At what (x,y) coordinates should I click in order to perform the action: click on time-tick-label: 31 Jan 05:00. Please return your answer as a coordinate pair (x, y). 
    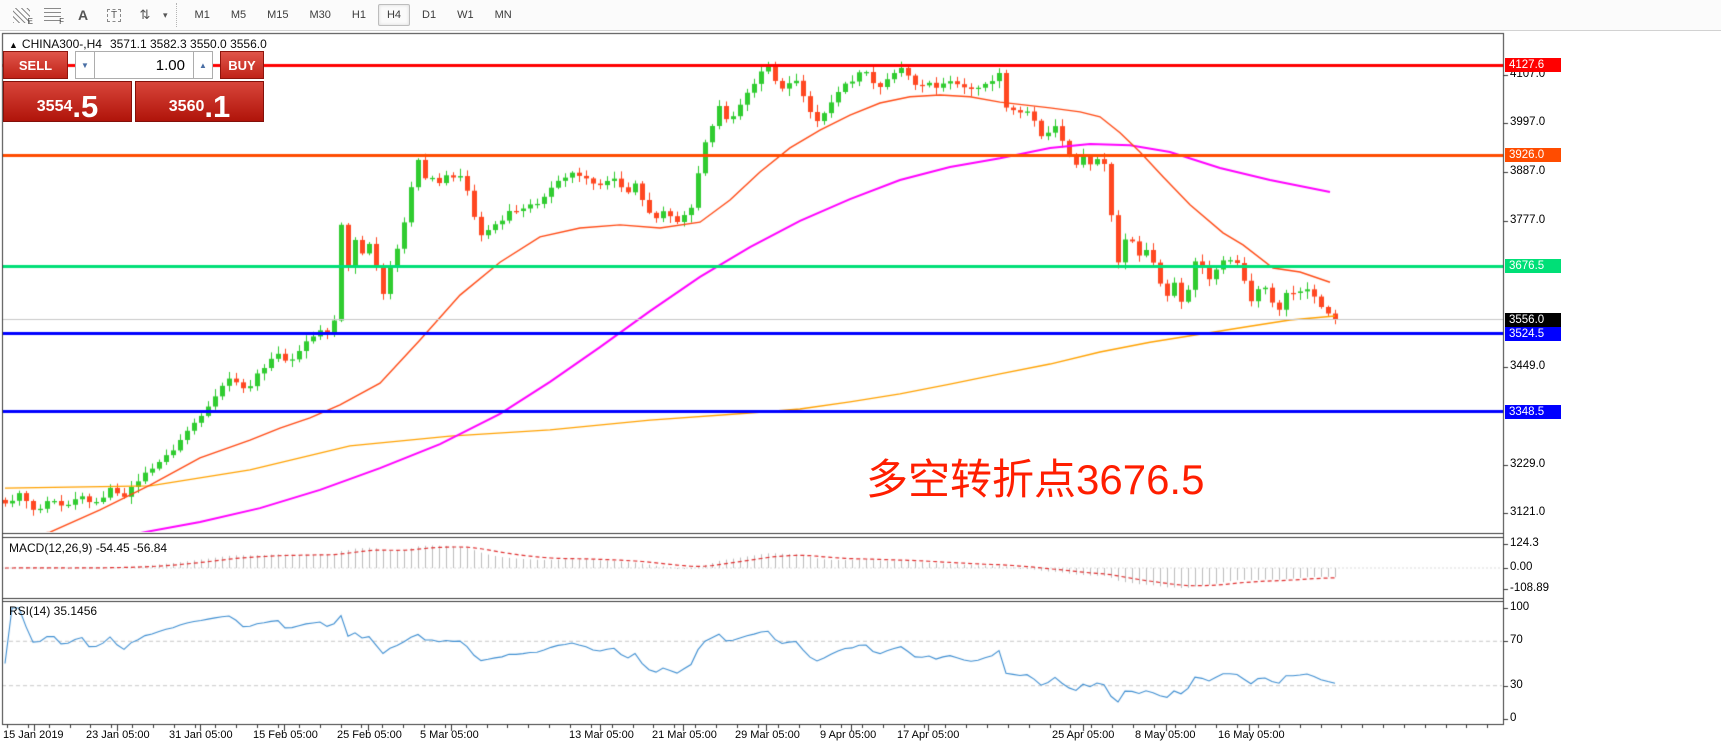
    Looking at the image, I should click on (201, 735).